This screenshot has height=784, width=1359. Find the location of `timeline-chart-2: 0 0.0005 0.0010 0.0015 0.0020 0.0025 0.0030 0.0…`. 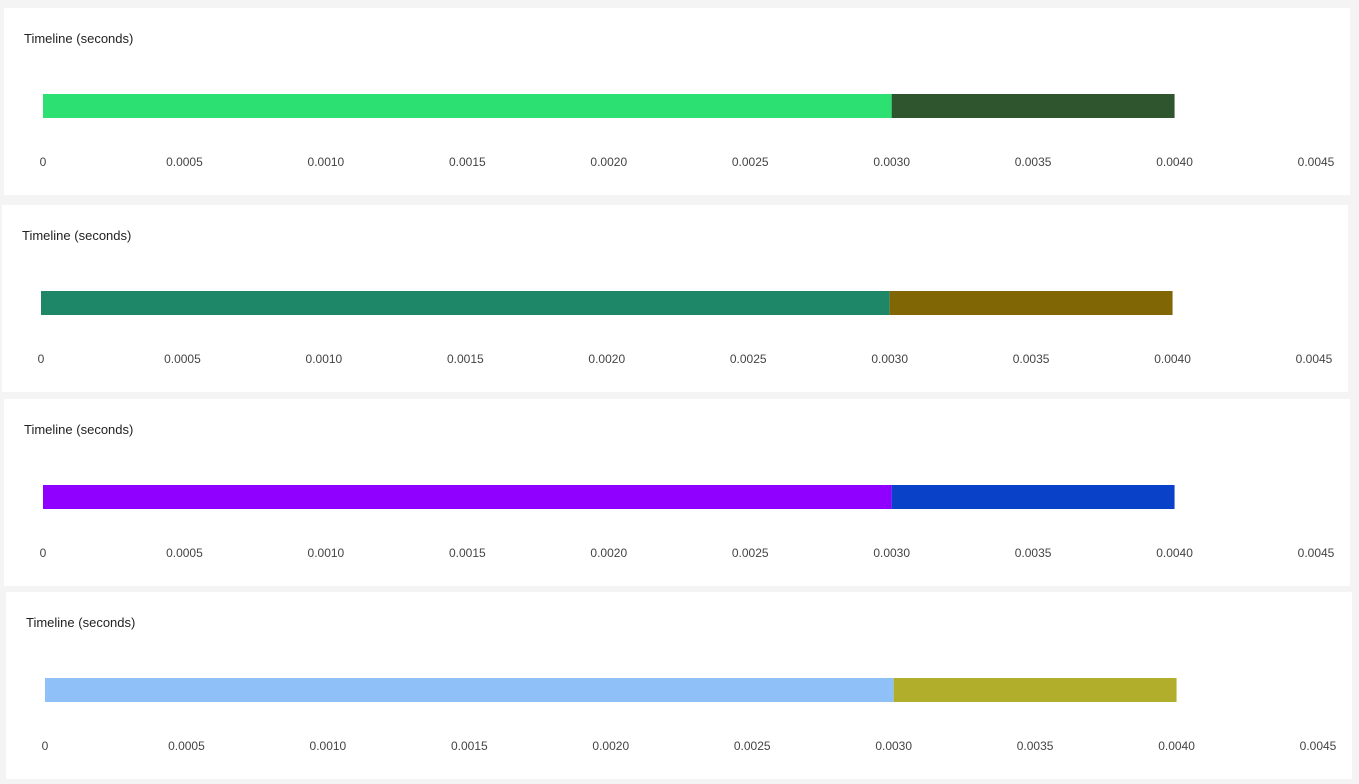

timeline-chart-2: 0 0.0005 0.0010 0.0015 0.0020 0.0025 0.0030 0.0… is located at coordinates (685, 328).